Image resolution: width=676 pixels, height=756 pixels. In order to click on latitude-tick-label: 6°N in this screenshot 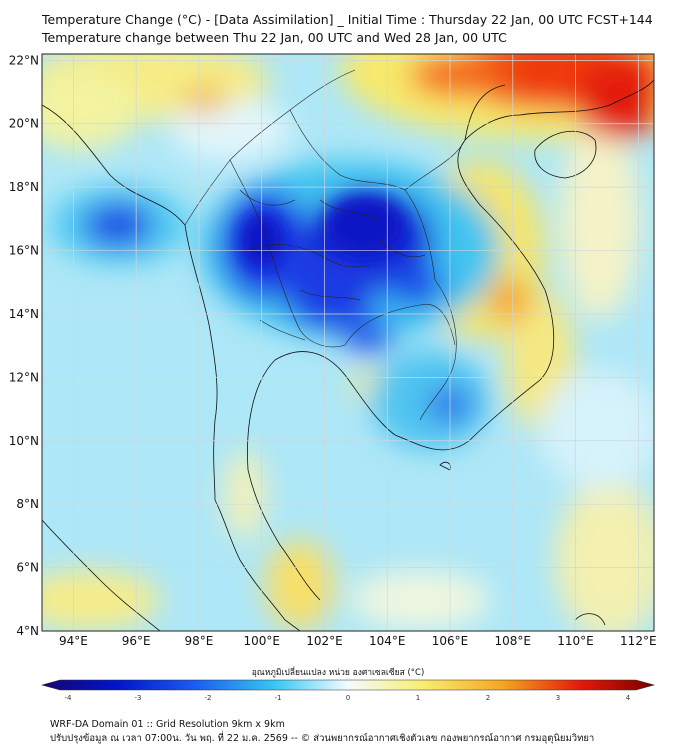, I will do `click(27, 568)`.